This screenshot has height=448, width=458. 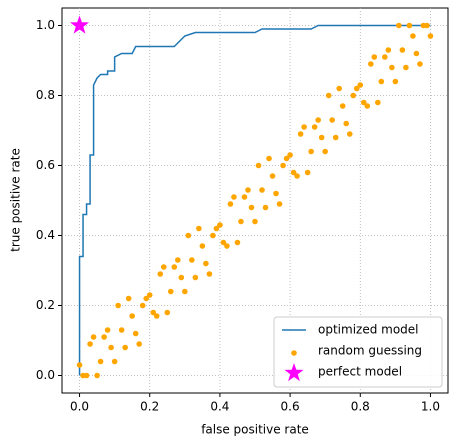 What do you see at coordinates (430, 407) in the screenshot?
I see `x-tick-label: 1.0` at bounding box center [430, 407].